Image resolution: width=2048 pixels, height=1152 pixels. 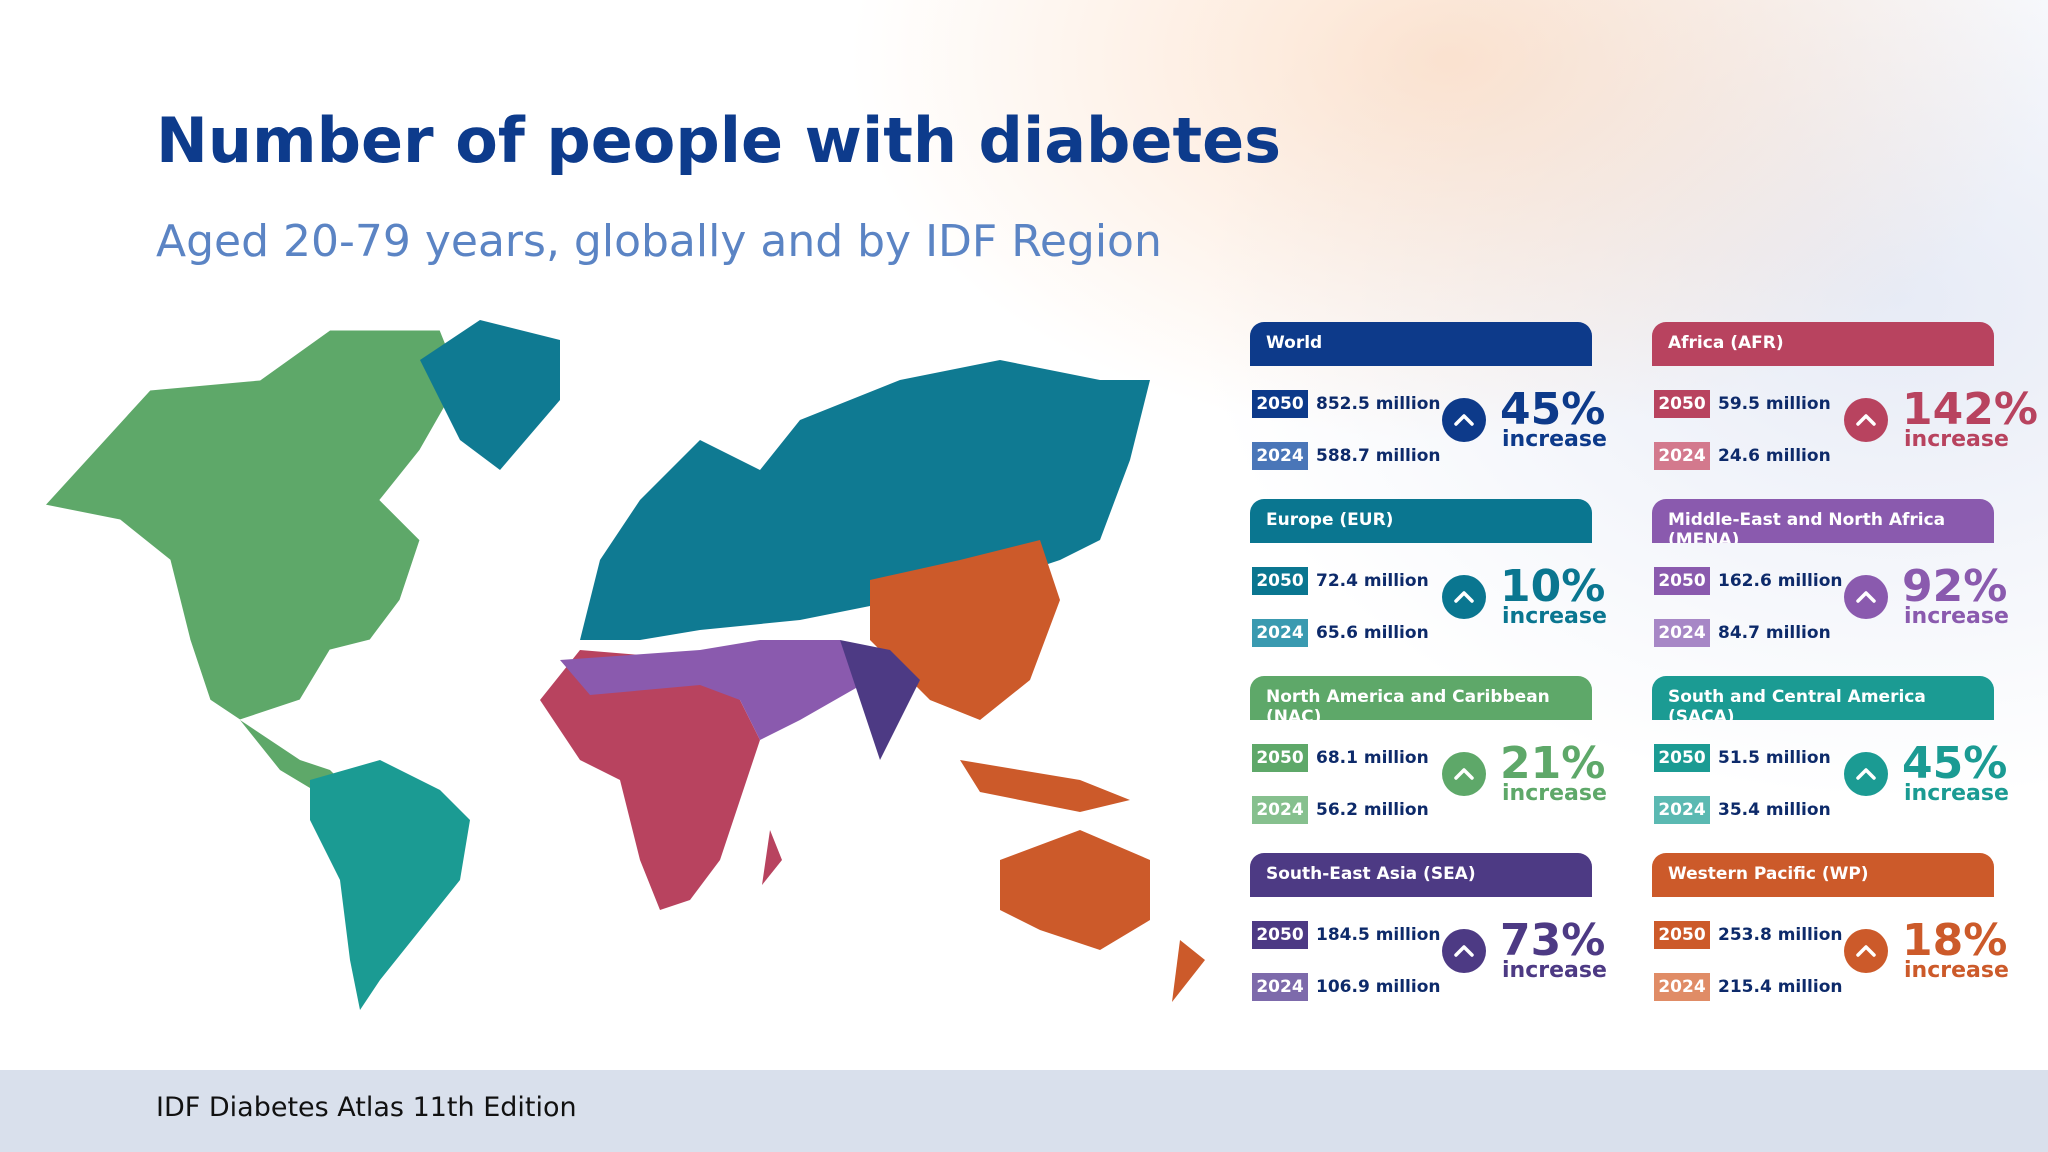 I want to click on percent: 73%, so click(x=1553, y=940).